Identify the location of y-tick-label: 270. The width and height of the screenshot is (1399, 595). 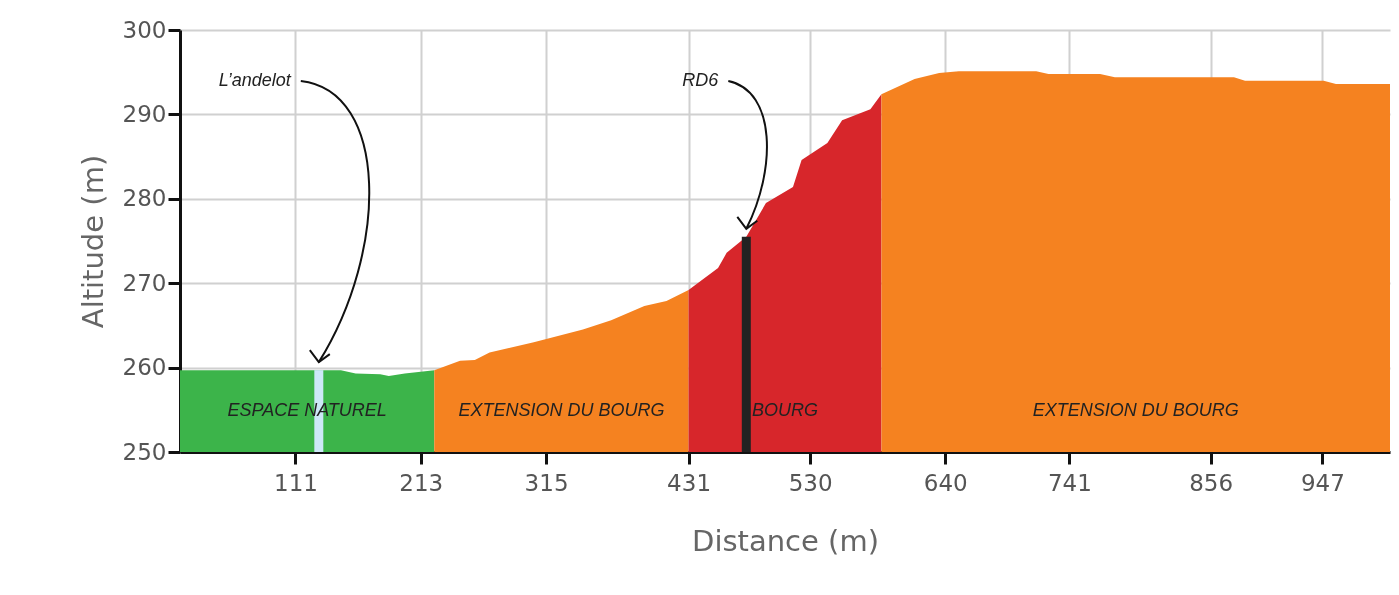
(144, 282).